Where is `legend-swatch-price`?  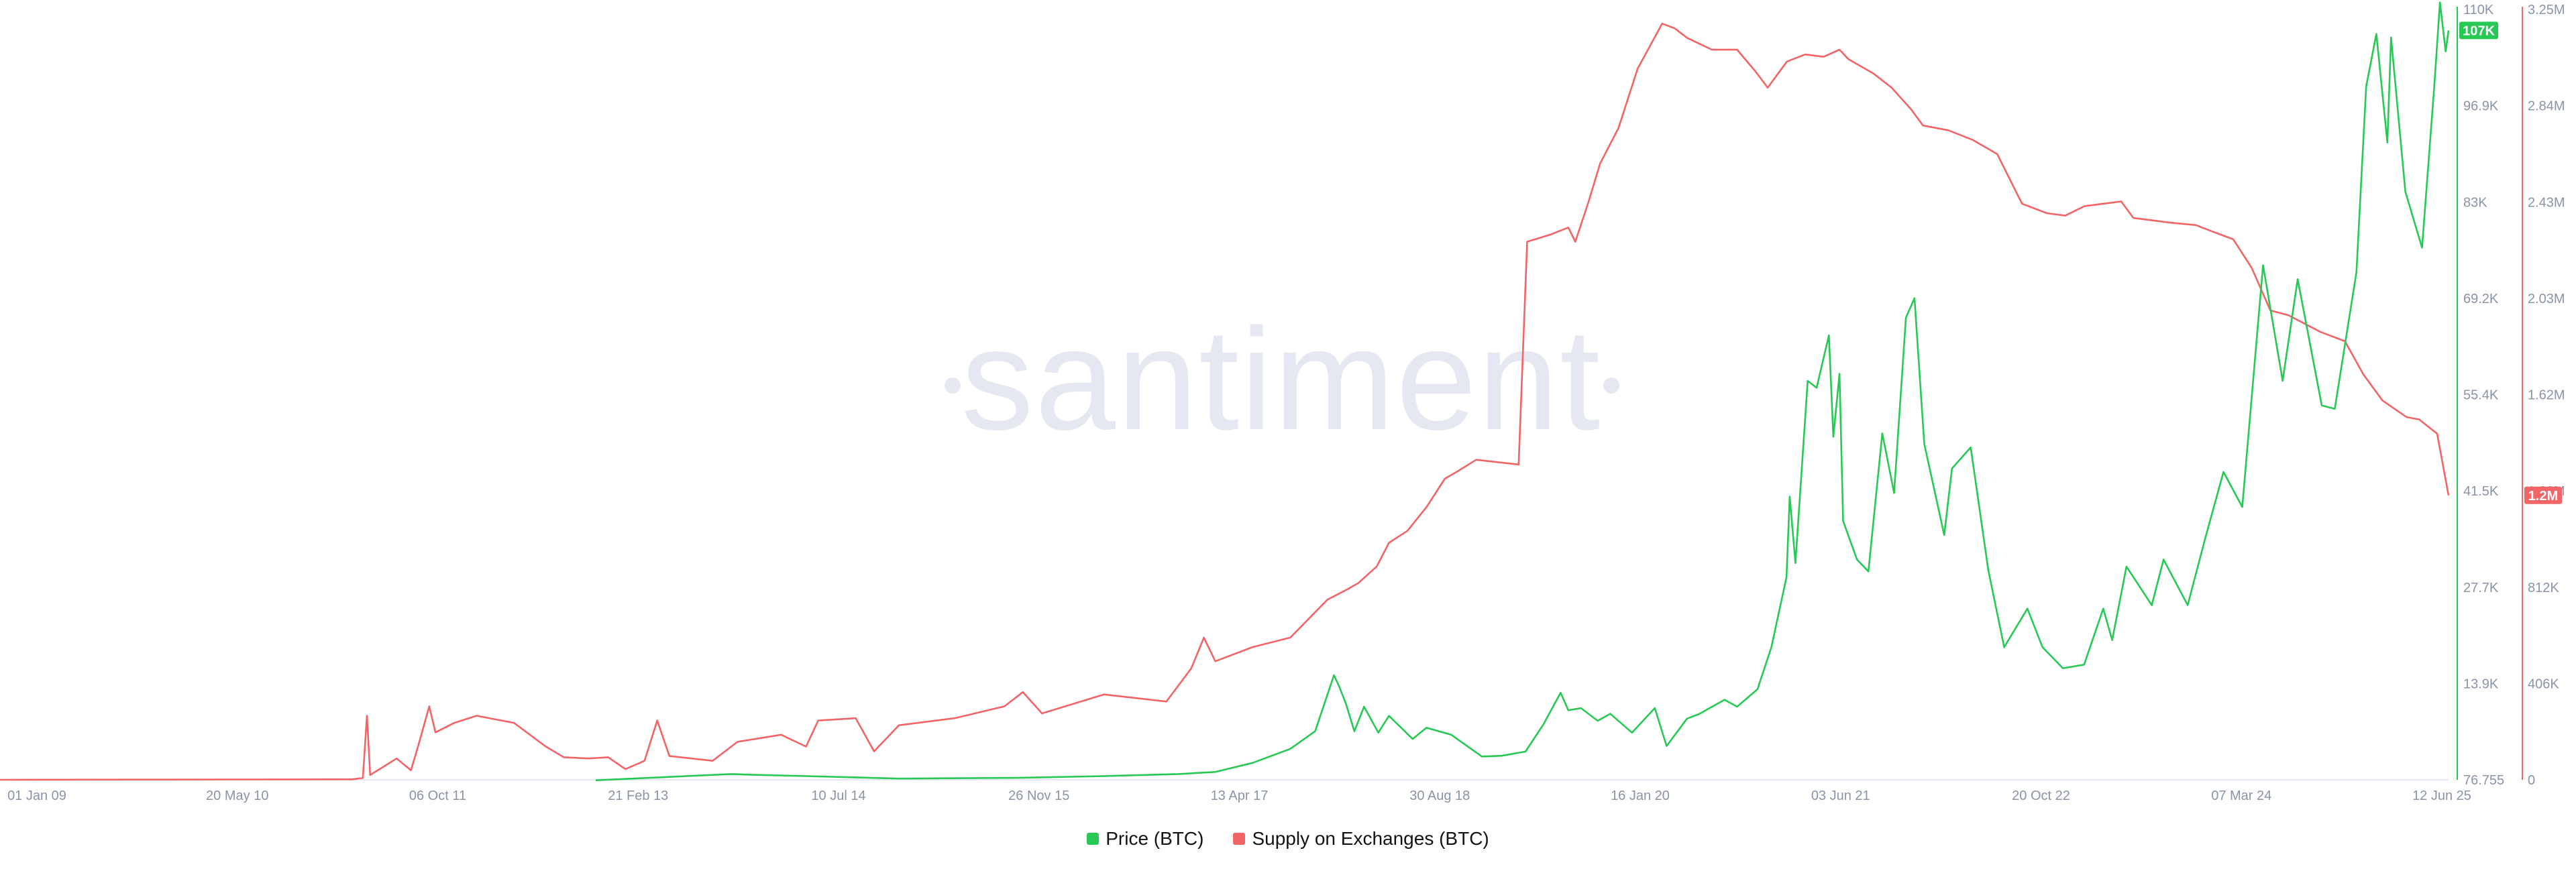 legend-swatch-price is located at coordinates (1093, 839).